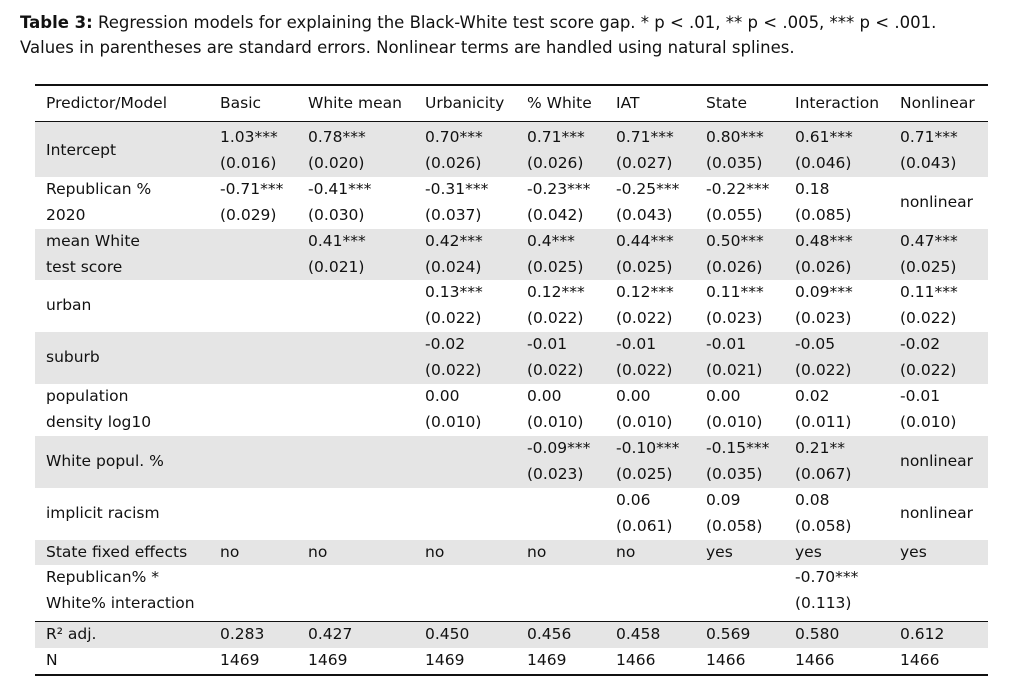 The width and height of the screenshot is (1024, 699). Describe the element at coordinates (944, 306) in the screenshot. I see `table-cell: 0.11*** (0.022)` at that location.